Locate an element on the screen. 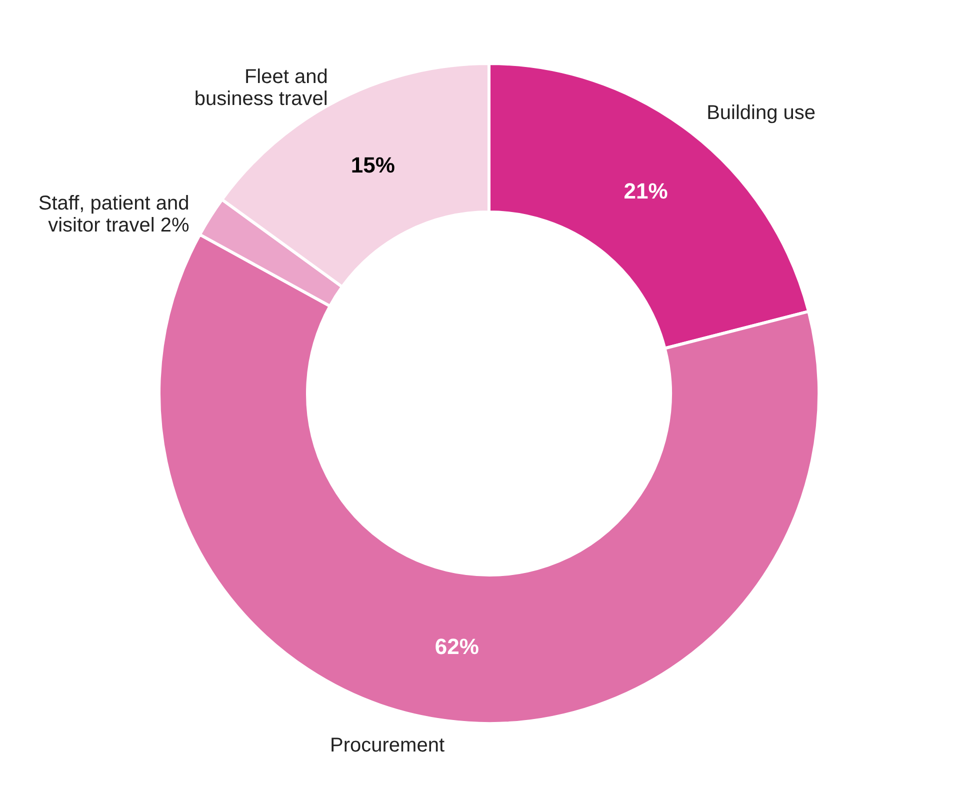 The height and width of the screenshot is (787, 978). slice-label: Procurement is located at coordinates (387, 745).